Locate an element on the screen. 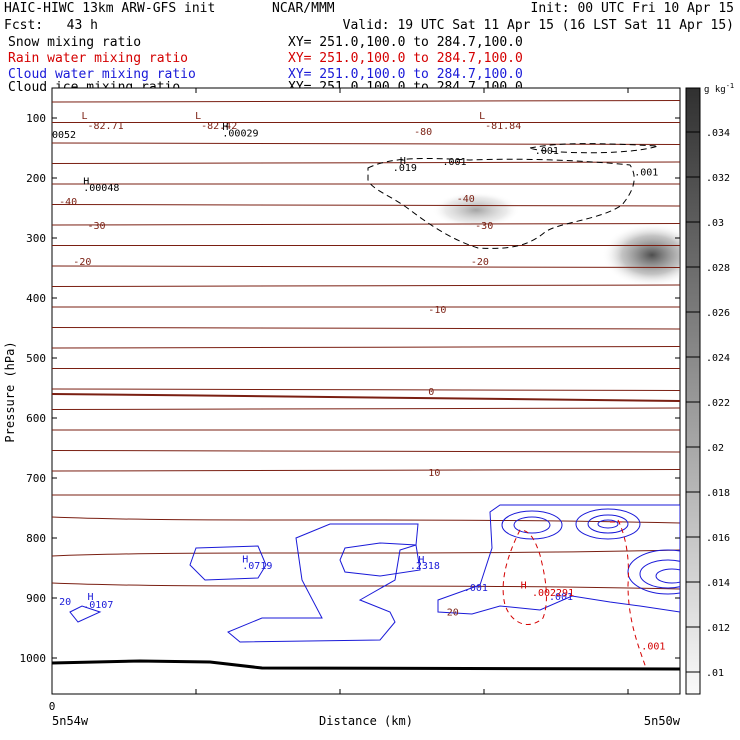  colorbar-tick-label: .028 is located at coordinates (718, 268).